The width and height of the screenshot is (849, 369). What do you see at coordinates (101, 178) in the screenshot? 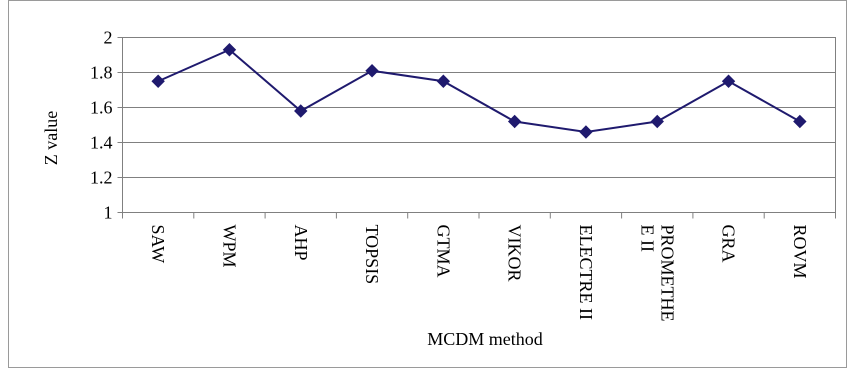
I see `y-tick-label: 1.2` at bounding box center [101, 178].